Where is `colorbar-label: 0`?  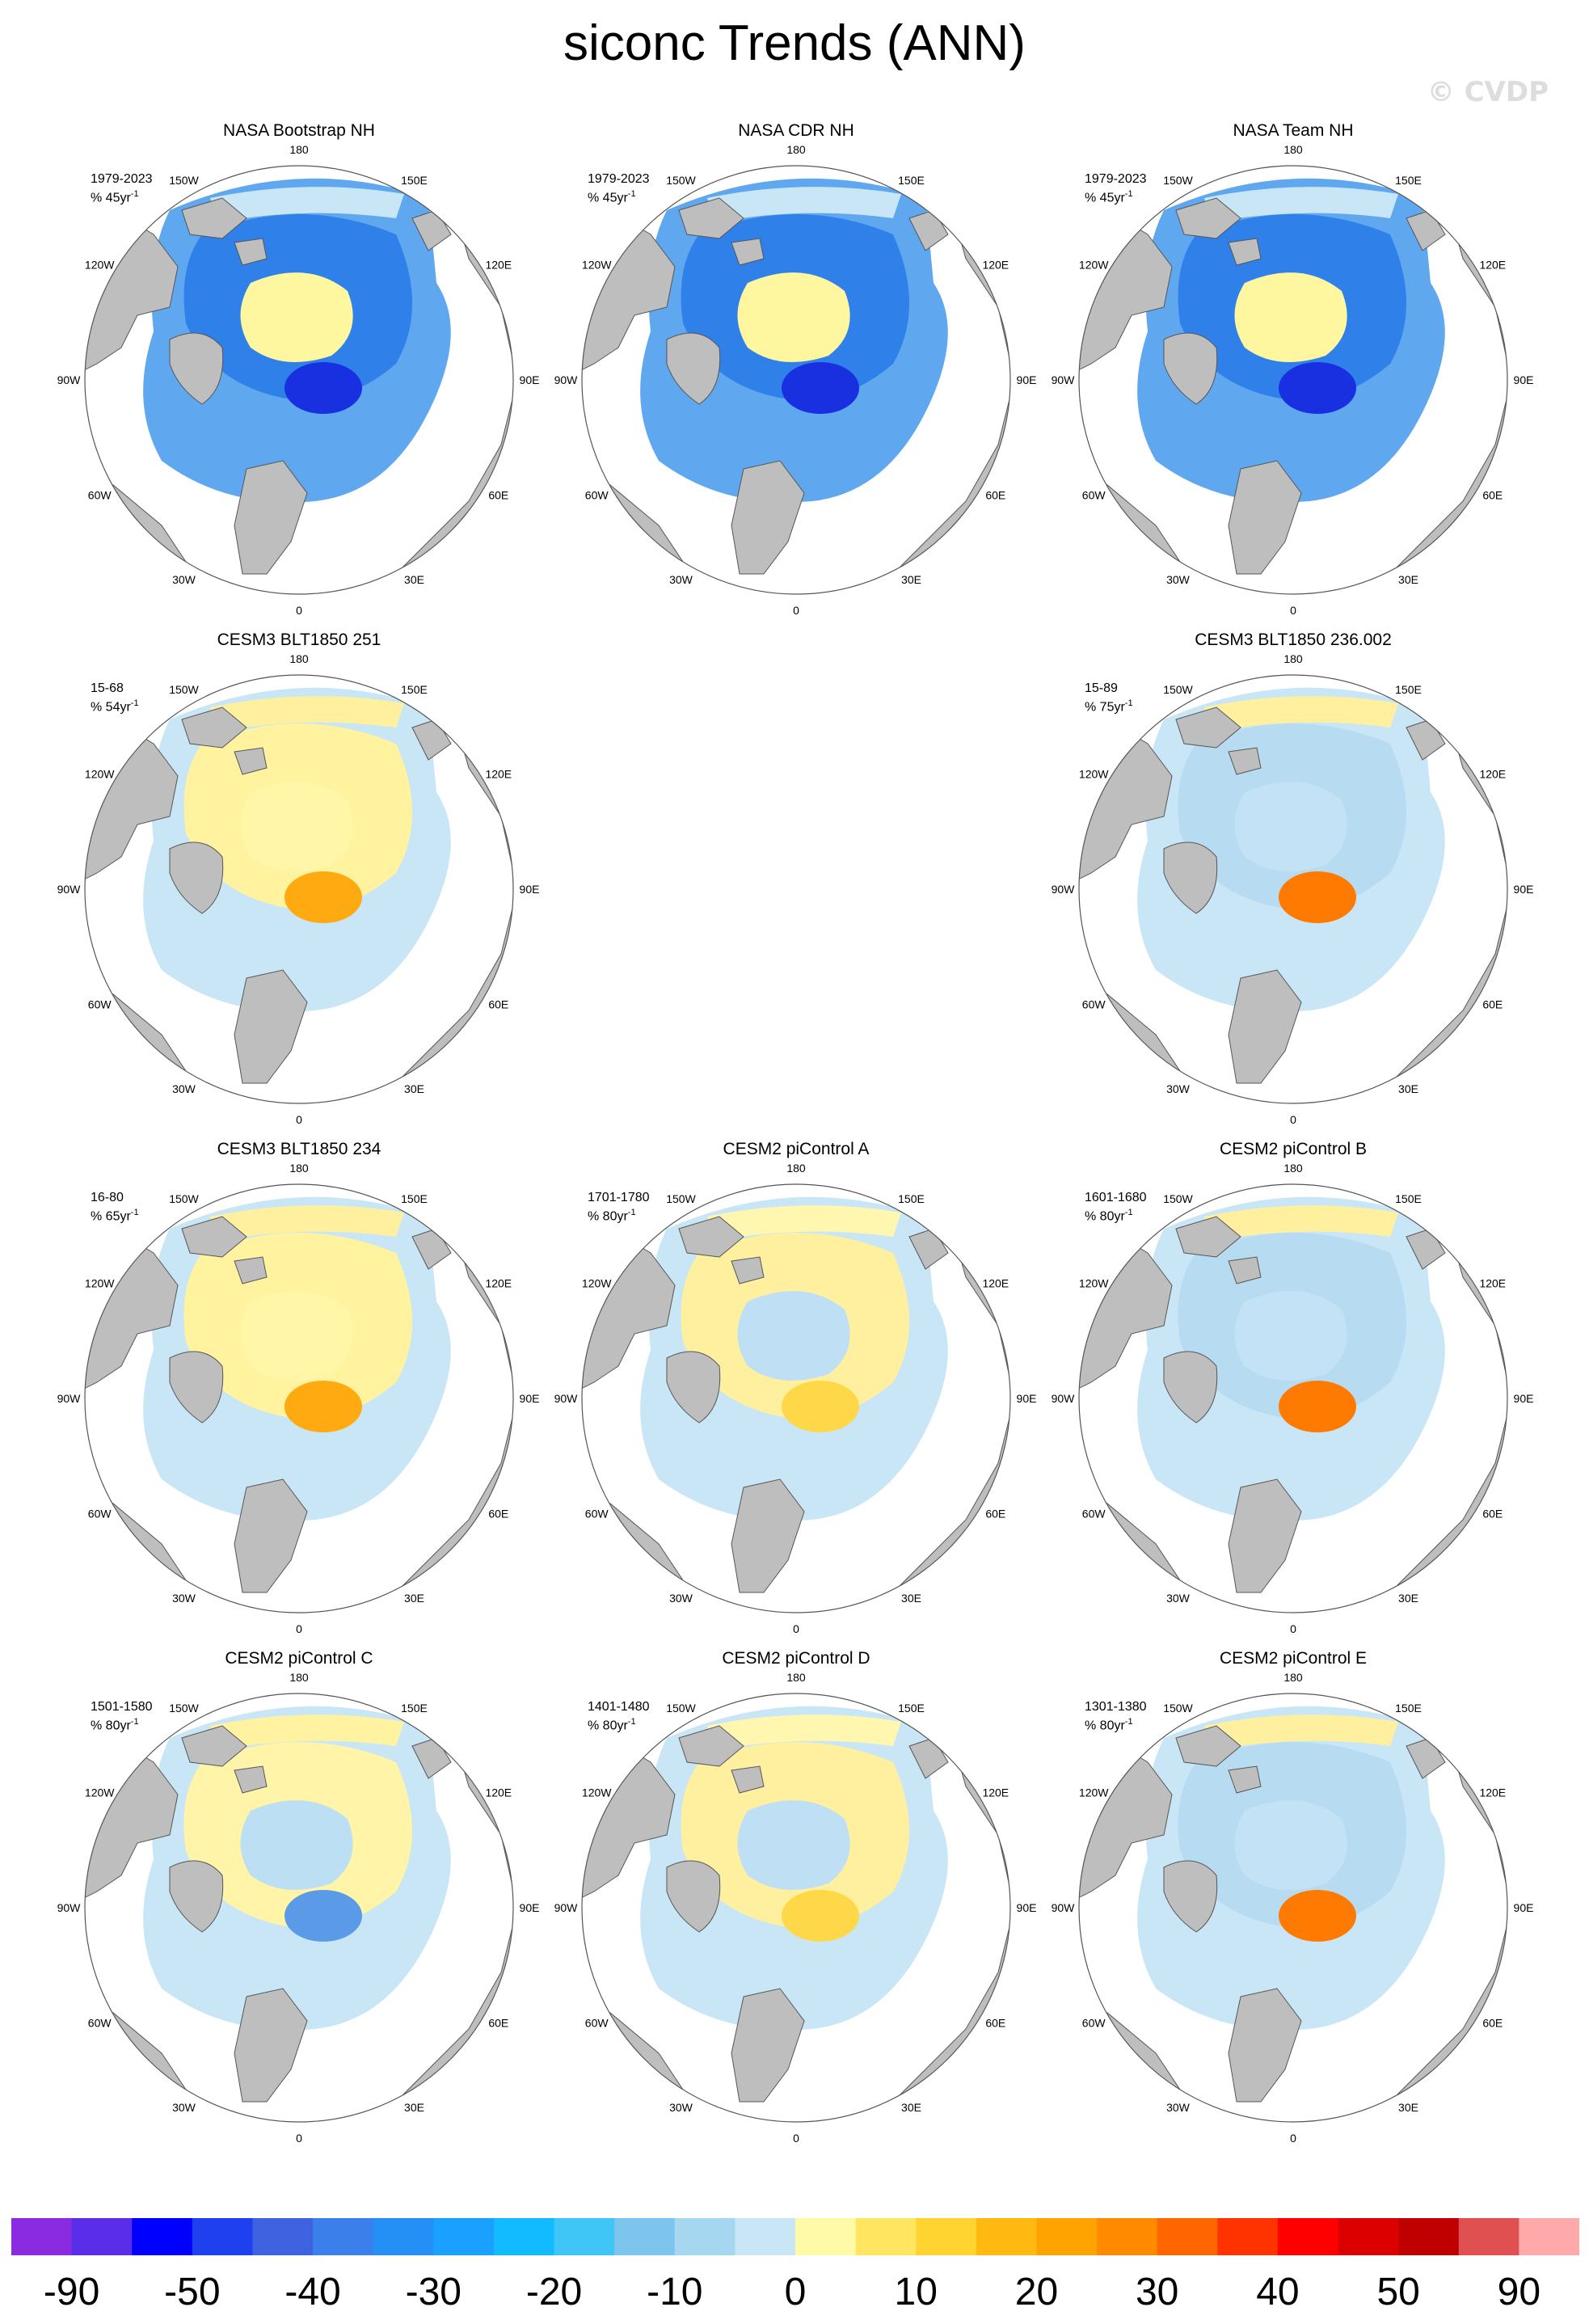
colorbar-label: 0 is located at coordinates (795, 2292).